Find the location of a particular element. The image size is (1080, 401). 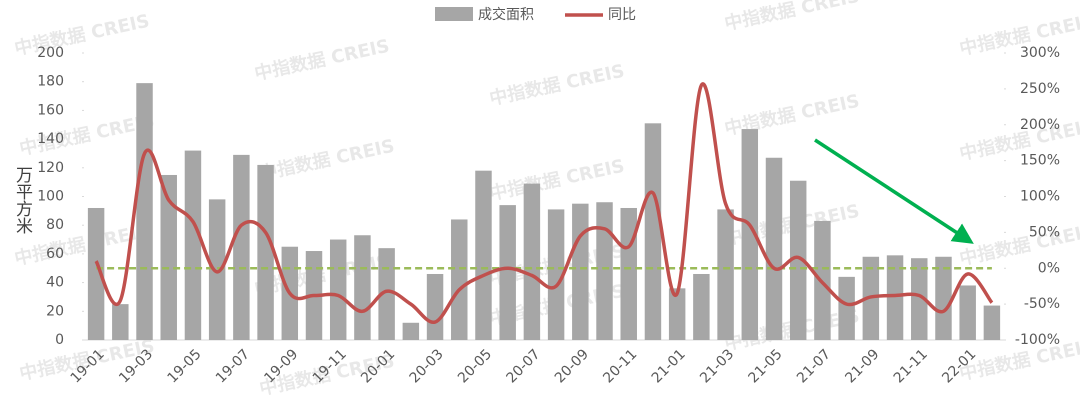

x-tick-label: 20-05 is located at coordinates (475, 366).